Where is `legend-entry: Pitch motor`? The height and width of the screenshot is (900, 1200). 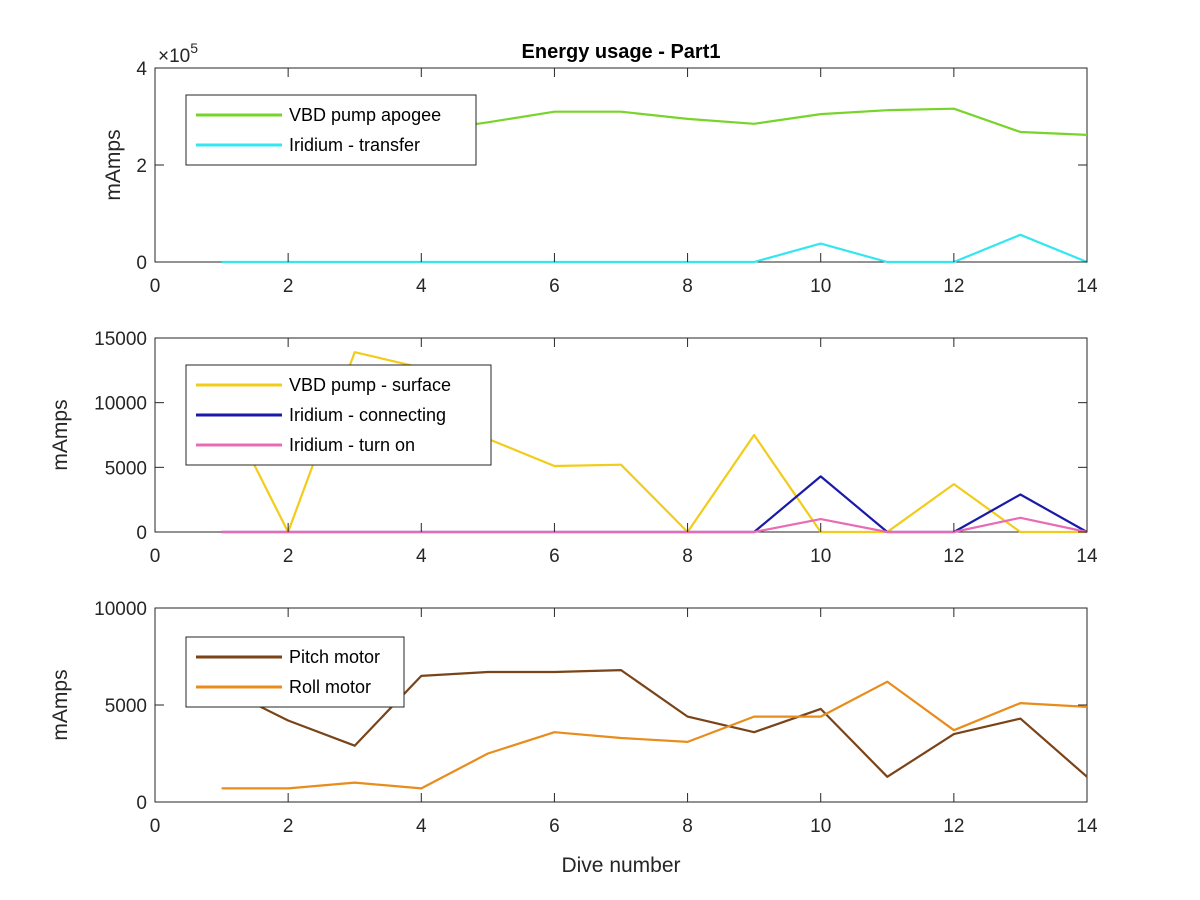
legend-entry: Pitch motor is located at coordinates (334, 657).